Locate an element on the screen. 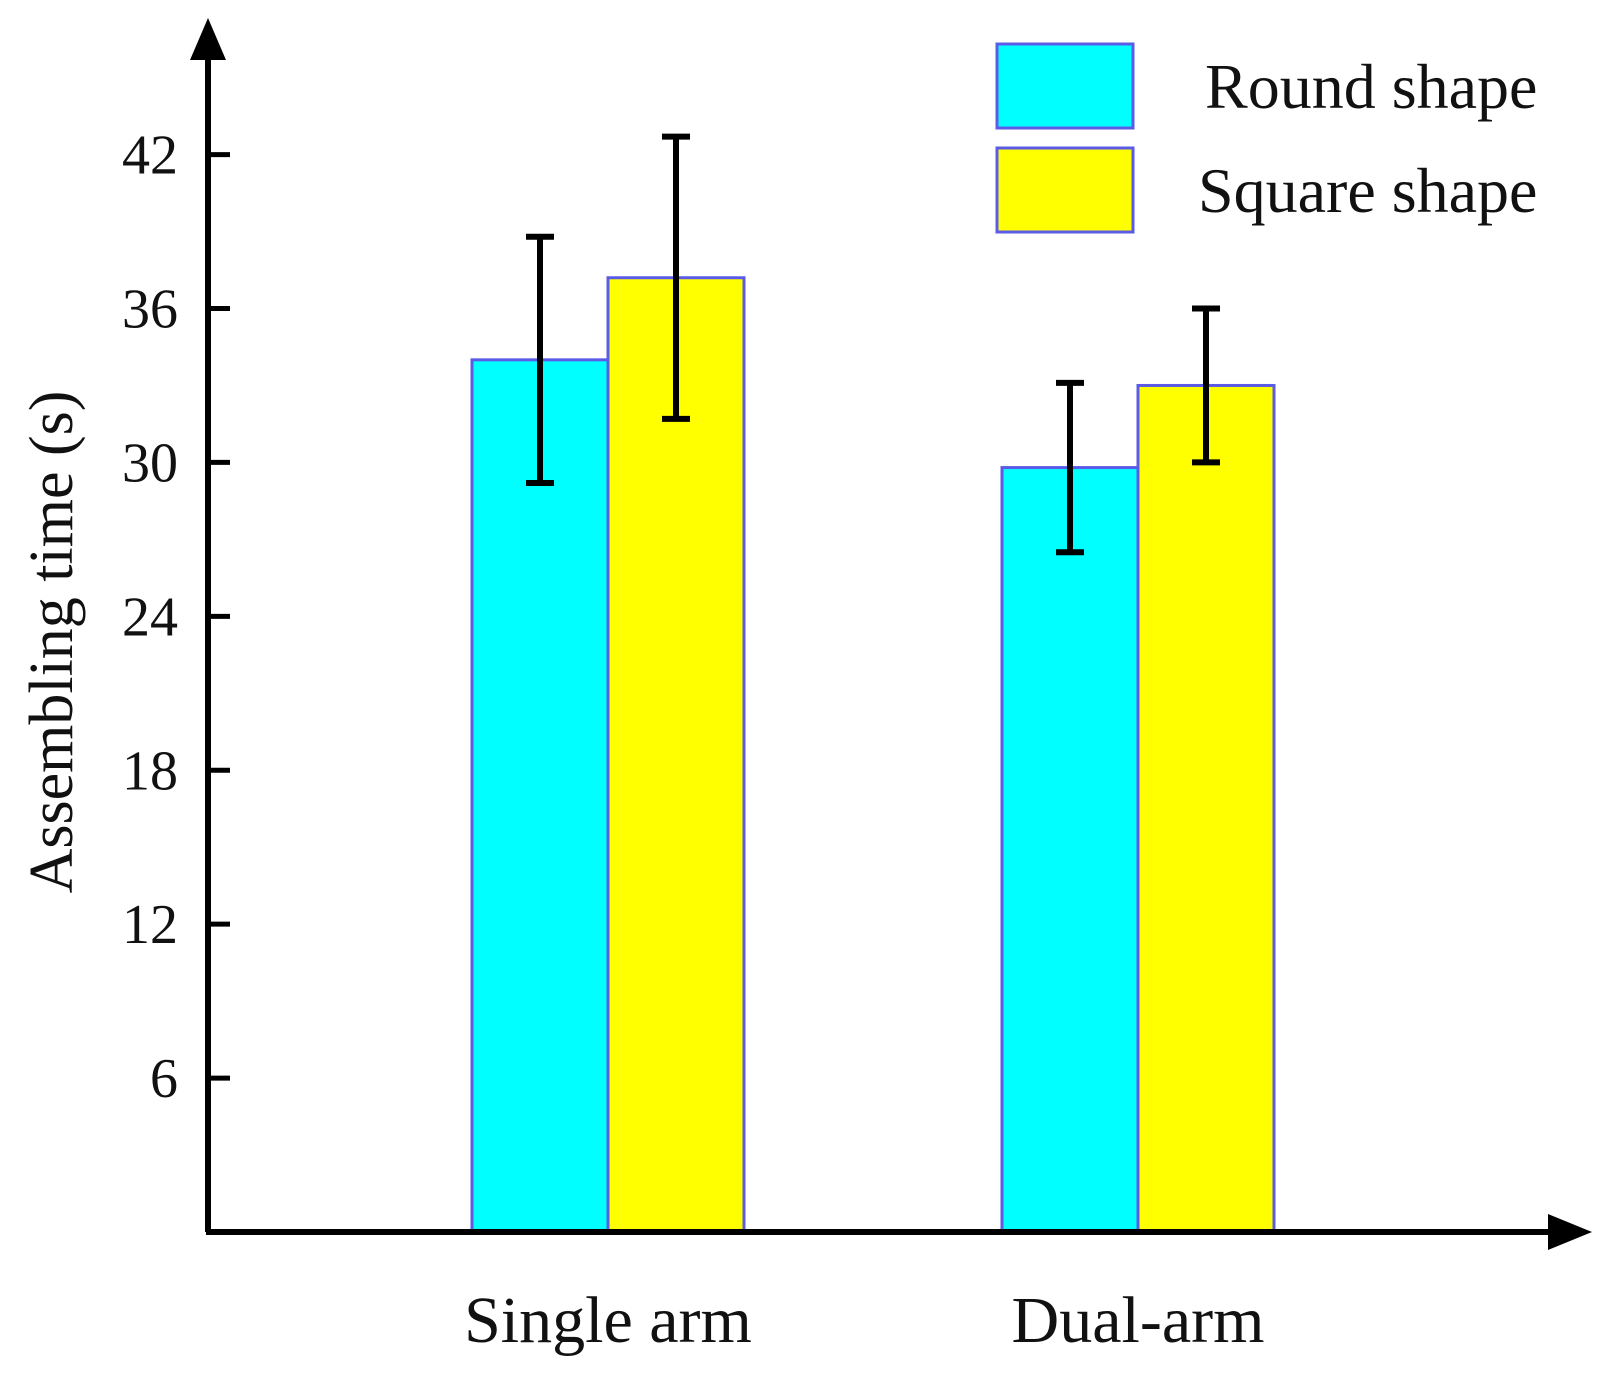  legend-swatch-square-shape is located at coordinates (1065, 190).